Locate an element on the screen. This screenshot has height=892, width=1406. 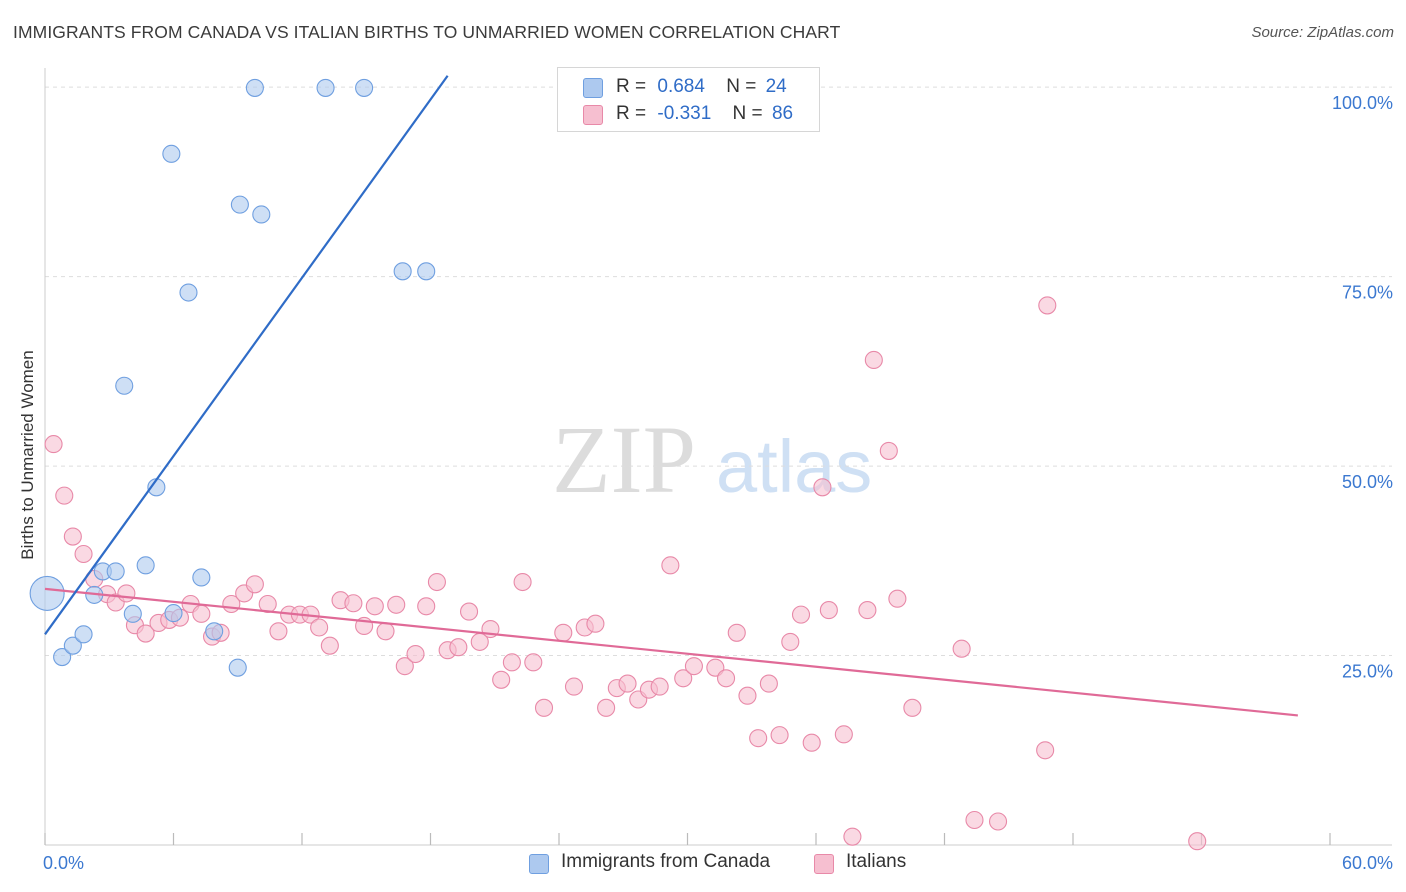
legend-n-value-canada: 24 is located at coordinates (776, 86).